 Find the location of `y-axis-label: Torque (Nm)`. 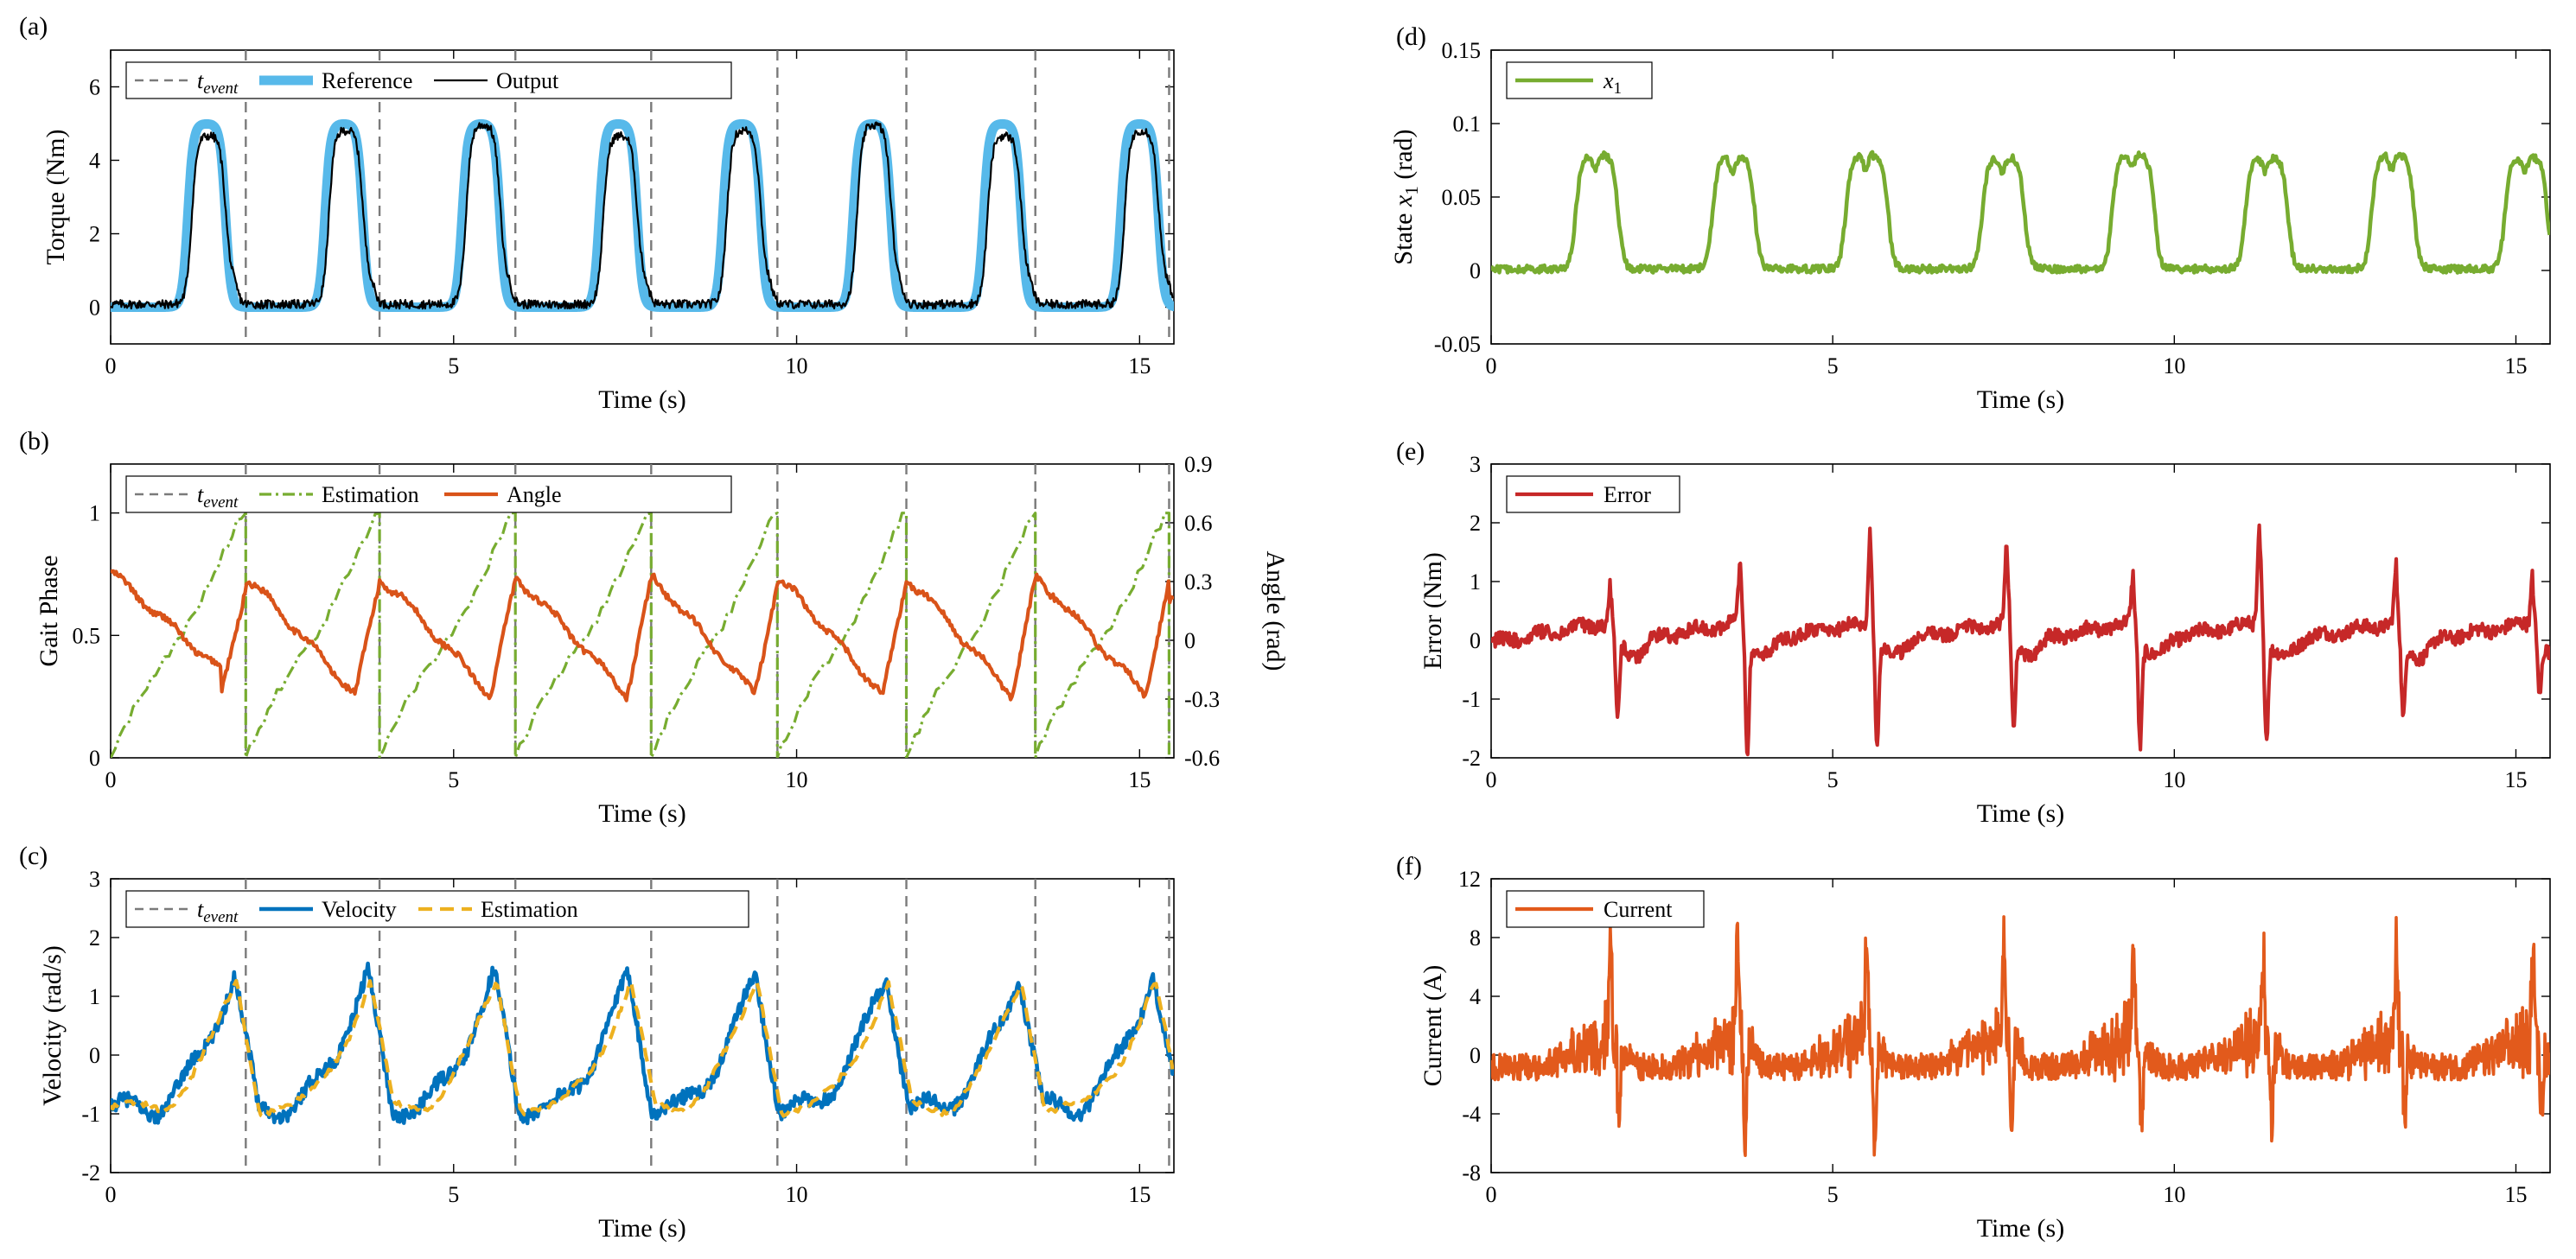

y-axis-label: Torque (Nm) is located at coordinates (55, 197).